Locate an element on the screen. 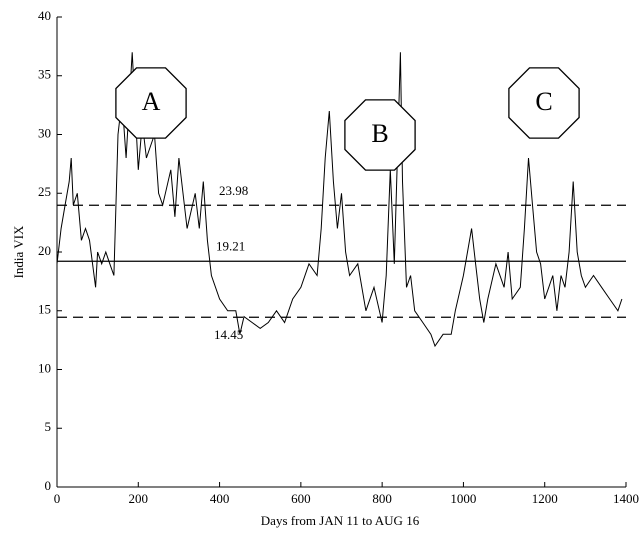 Image resolution: width=639 pixels, height=533 pixels. y-tick-label: 25 is located at coordinates (44, 191).